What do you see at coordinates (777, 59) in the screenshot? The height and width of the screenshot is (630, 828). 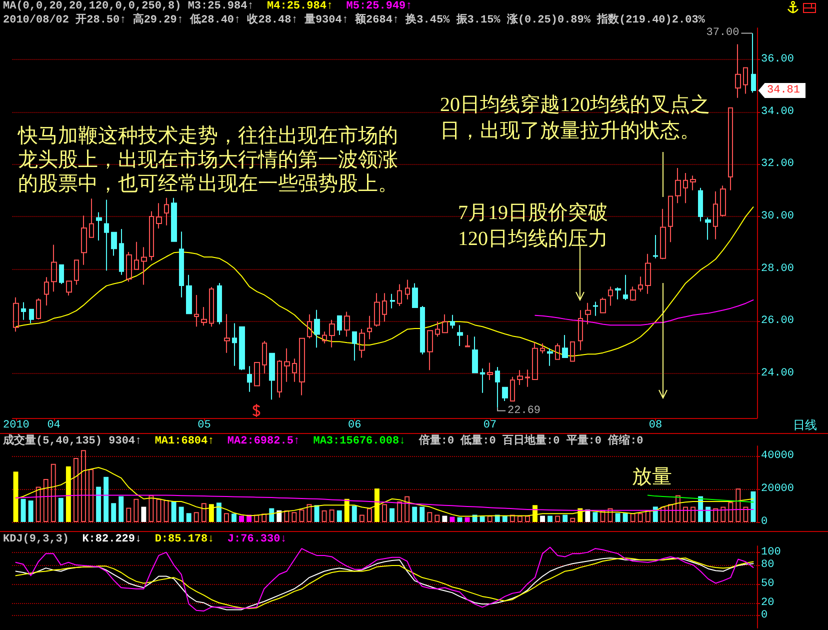 I see `y-tick-label: 36.00` at bounding box center [777, 59].